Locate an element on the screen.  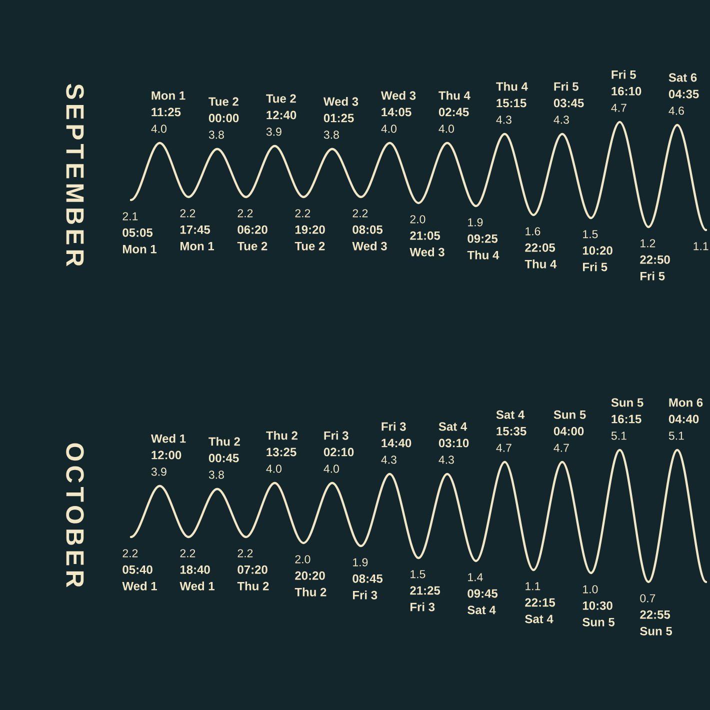
annotation: 07:20 is located at coordinates (253, 569).